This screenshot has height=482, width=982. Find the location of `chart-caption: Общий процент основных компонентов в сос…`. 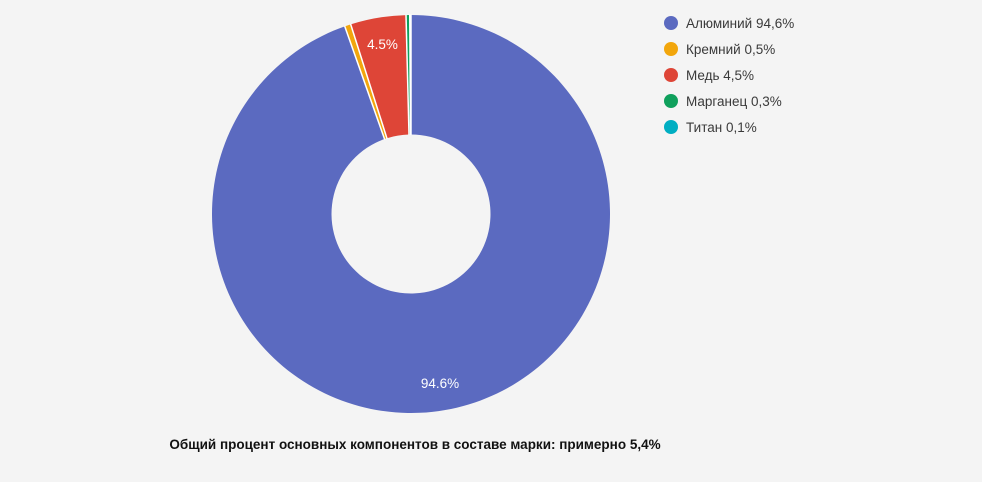

chart-caption: Общий процент основных компонентов в сос… is located at coordinates (415, 444).